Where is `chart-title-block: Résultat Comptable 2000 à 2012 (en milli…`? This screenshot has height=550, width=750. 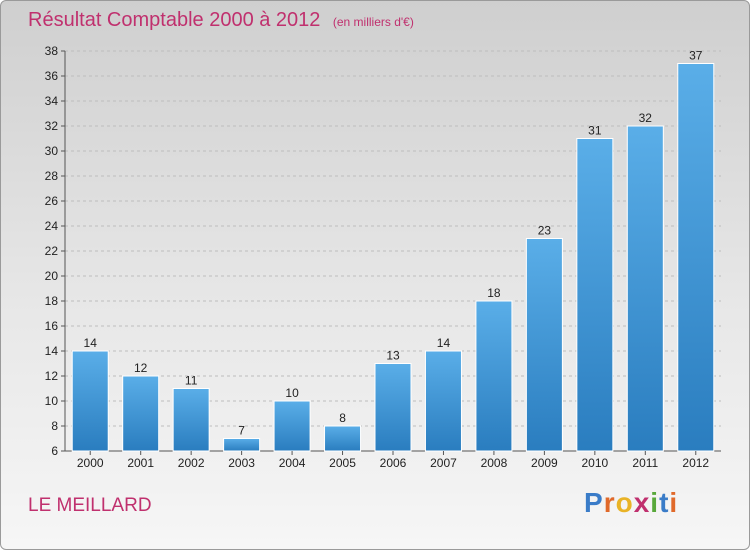 chart-title-block: Résultat Comptable 2000 à 2012 (en milli… is located at coordinates (221, 20).